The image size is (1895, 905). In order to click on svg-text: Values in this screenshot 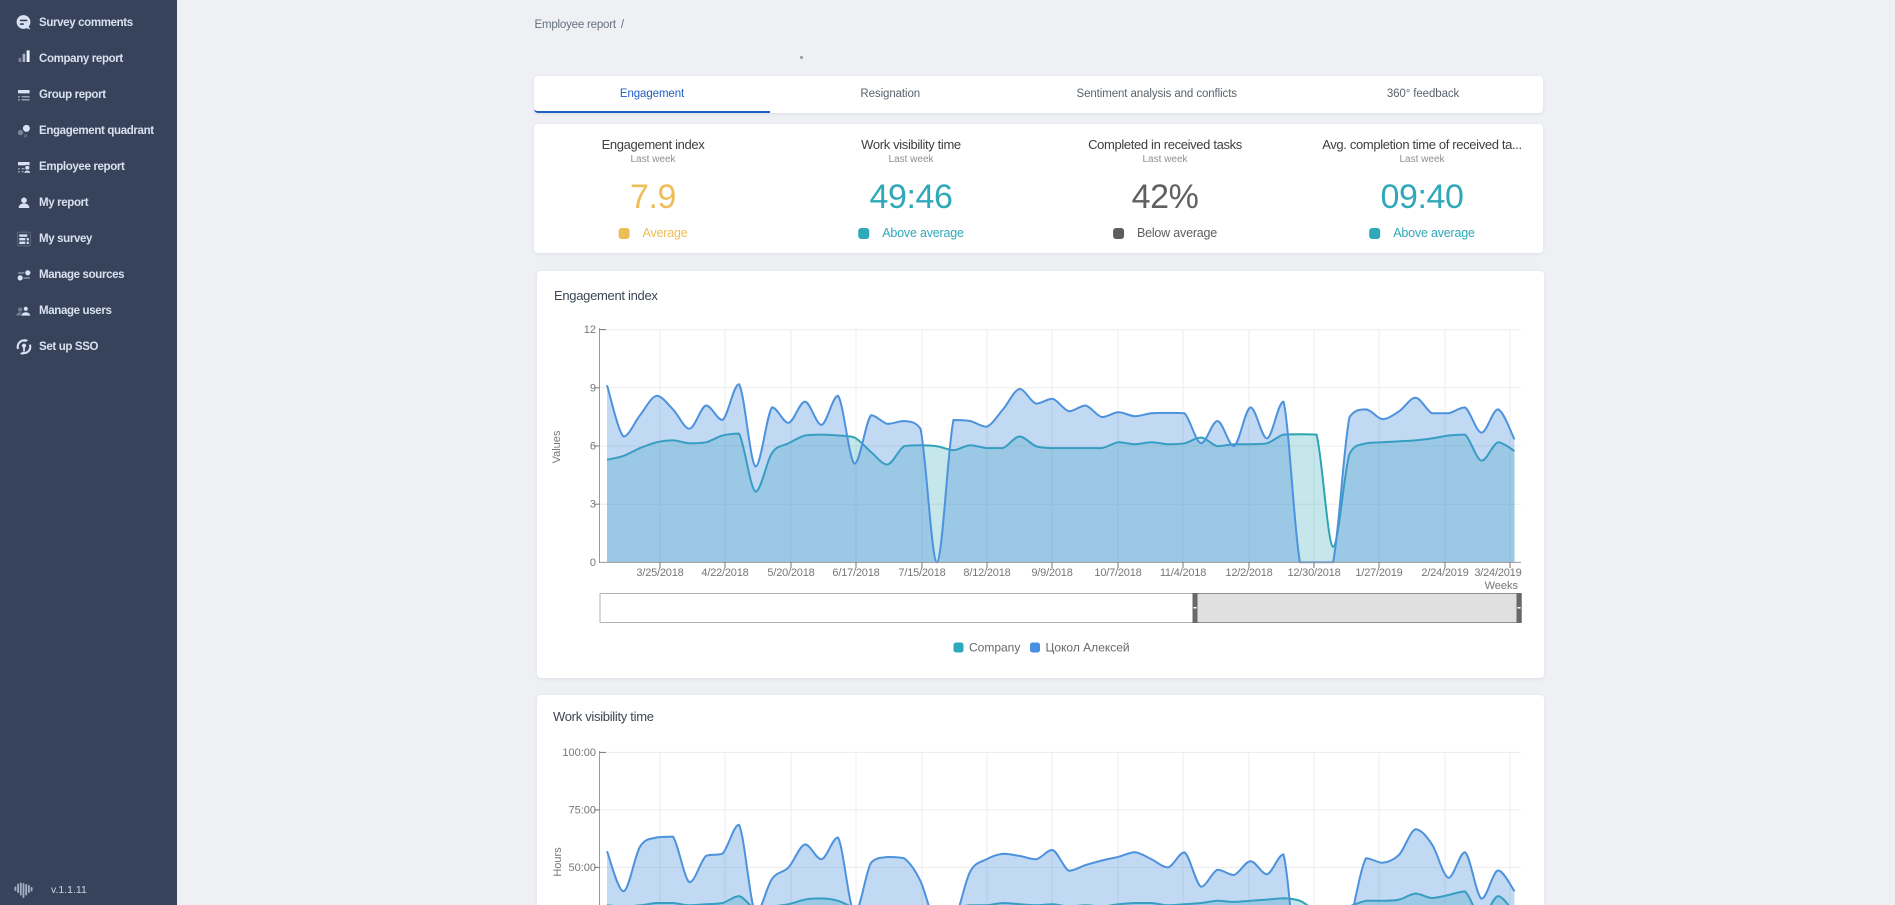, I will do `click(557, 446)`.